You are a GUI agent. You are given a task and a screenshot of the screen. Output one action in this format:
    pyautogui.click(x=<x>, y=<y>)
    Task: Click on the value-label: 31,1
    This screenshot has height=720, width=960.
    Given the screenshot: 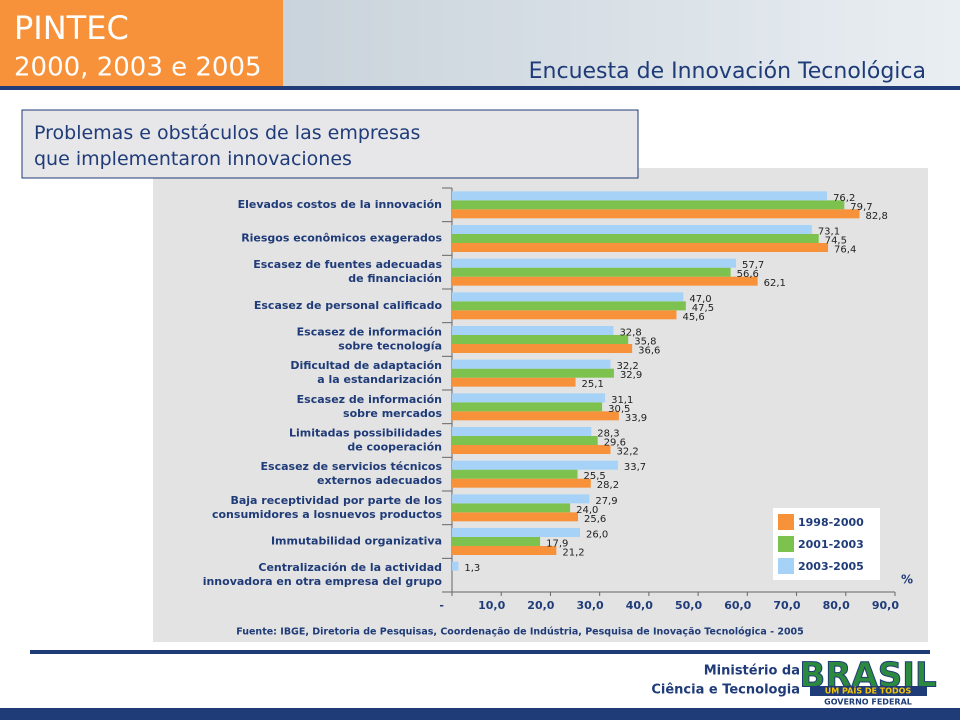 What is the action you would take?
    pyautogui.click(x=622, y=400)
    